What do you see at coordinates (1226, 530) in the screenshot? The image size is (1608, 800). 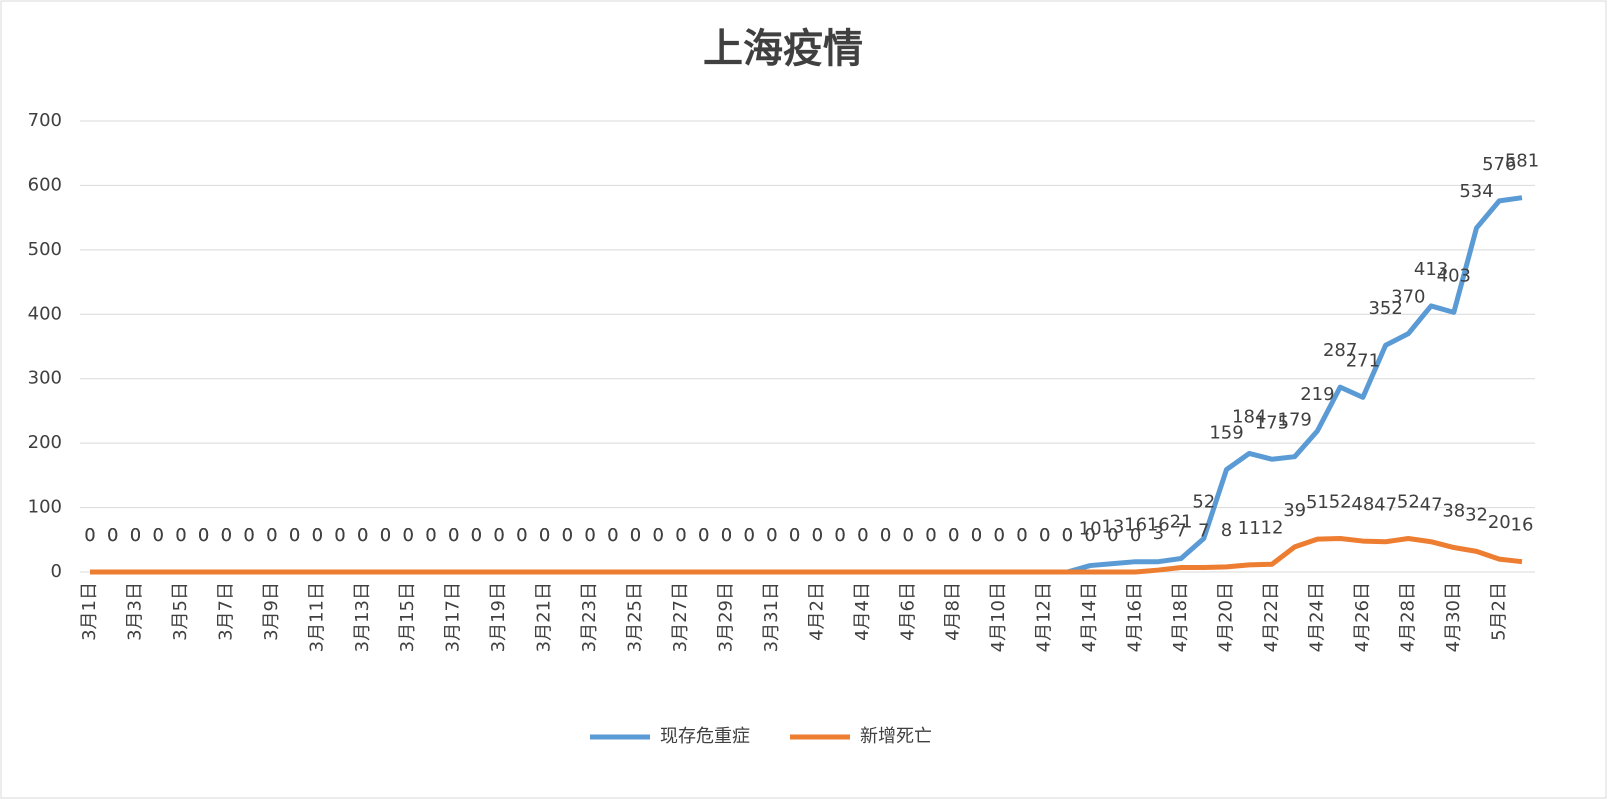 I see `data-label: 8` at bounding box center [1226, 530].